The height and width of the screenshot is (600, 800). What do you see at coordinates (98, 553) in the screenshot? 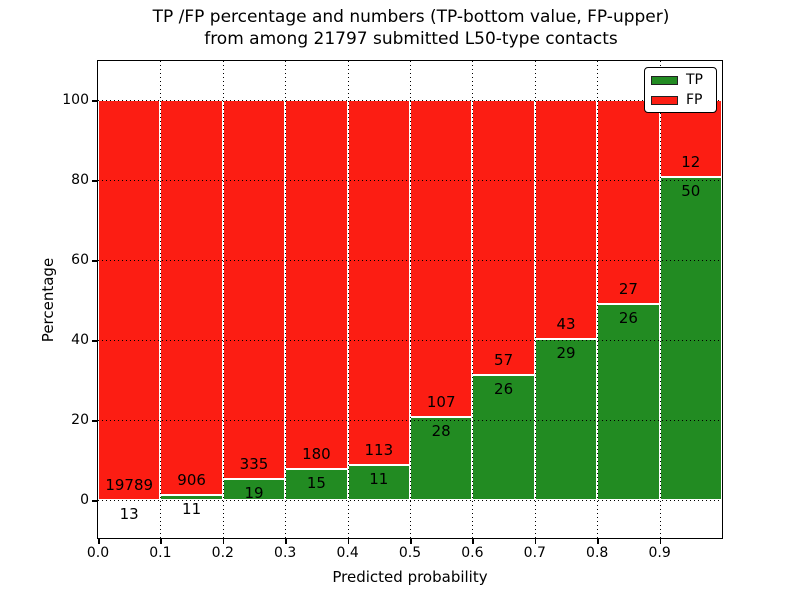
I see `x-tick-label: 0.0` at bounding box center [98, 553].